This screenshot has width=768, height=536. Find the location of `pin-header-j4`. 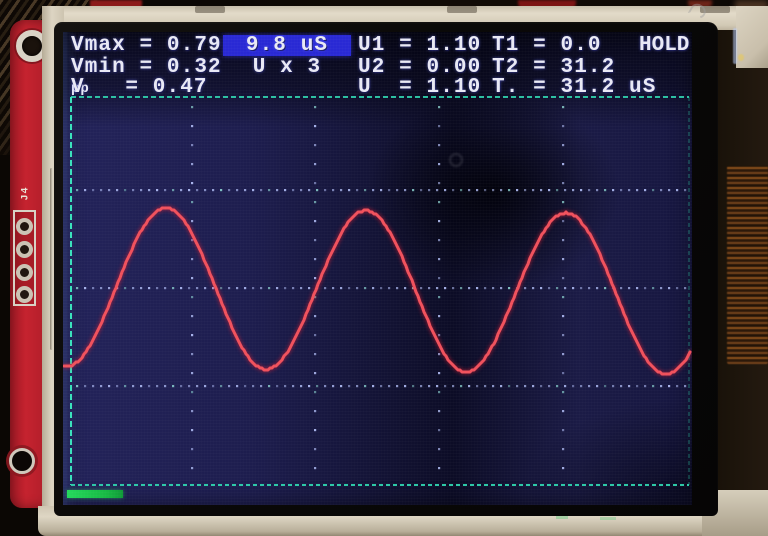

pin-header-j4 is located at coordinates (24, 258).